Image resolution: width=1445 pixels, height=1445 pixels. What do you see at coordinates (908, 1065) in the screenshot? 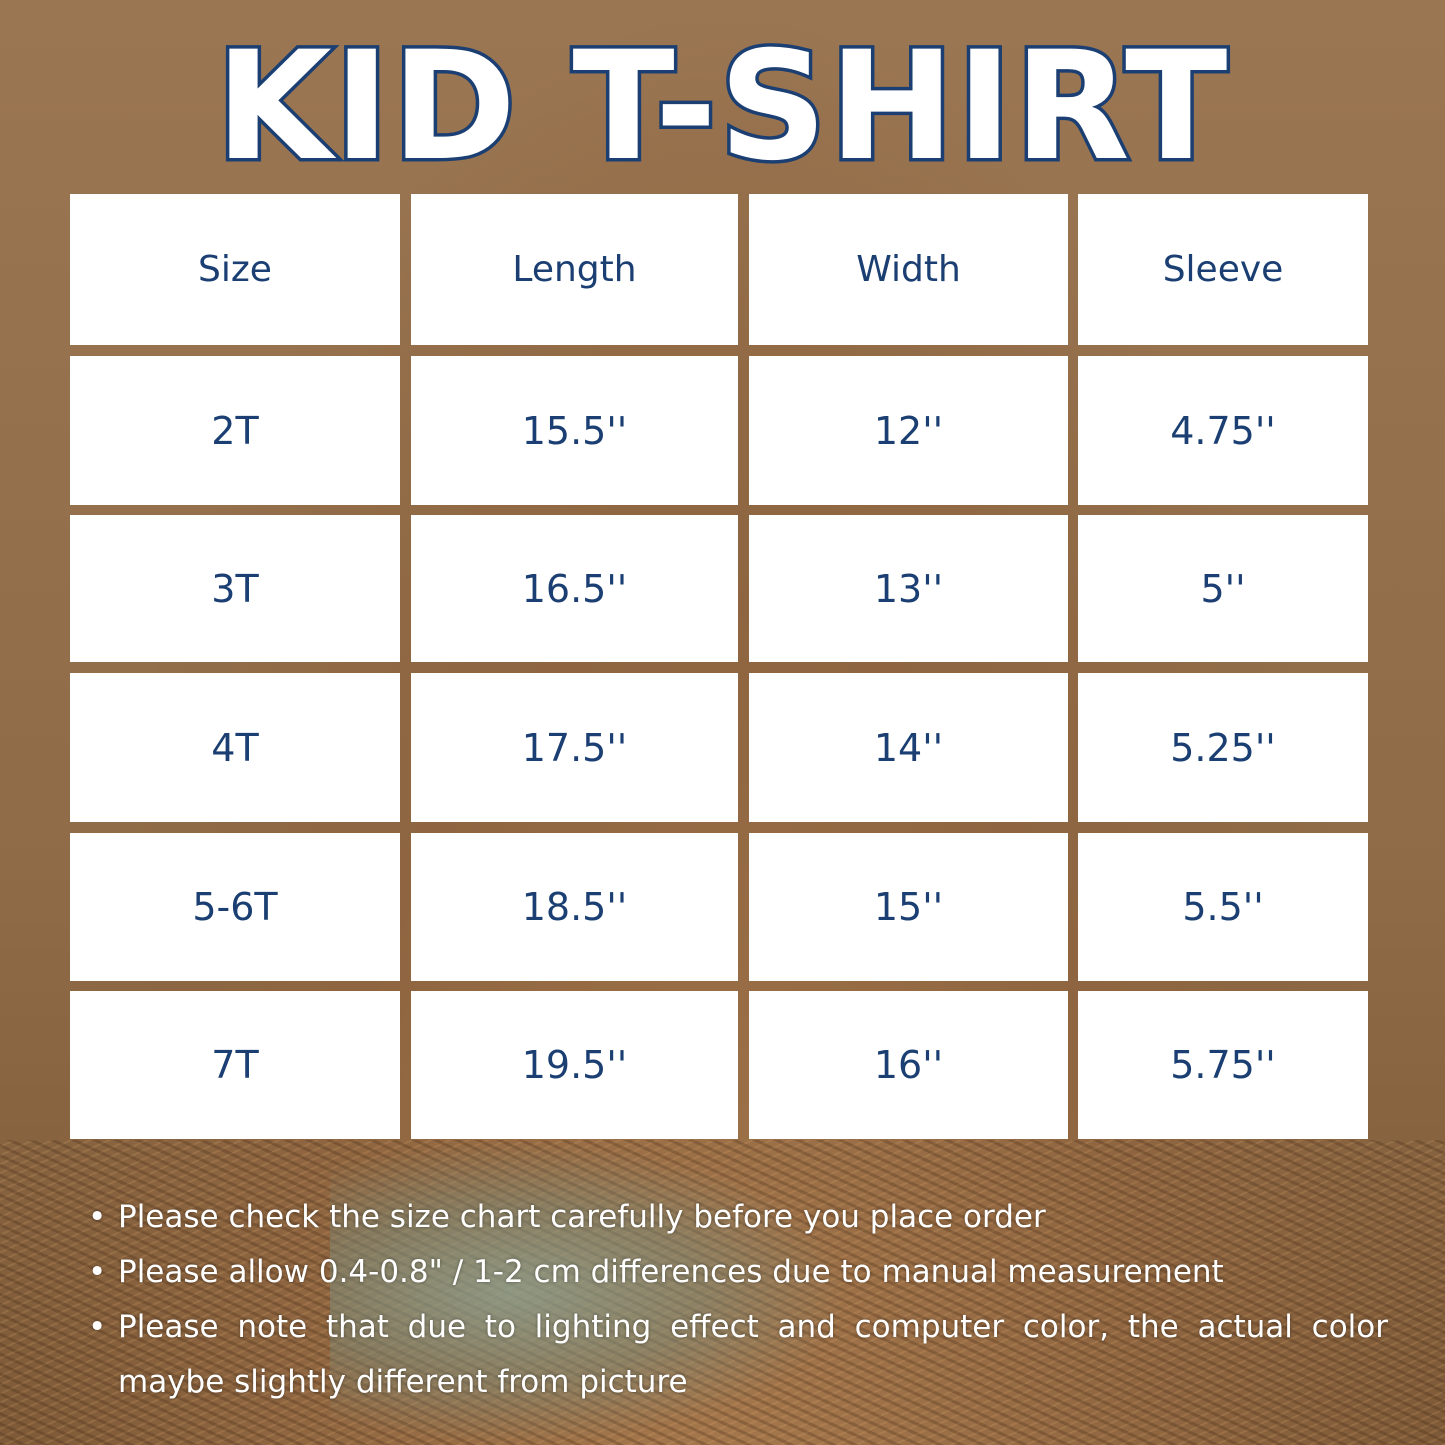
I see `cell-width: 16''` at bounding box center [908, 1065].